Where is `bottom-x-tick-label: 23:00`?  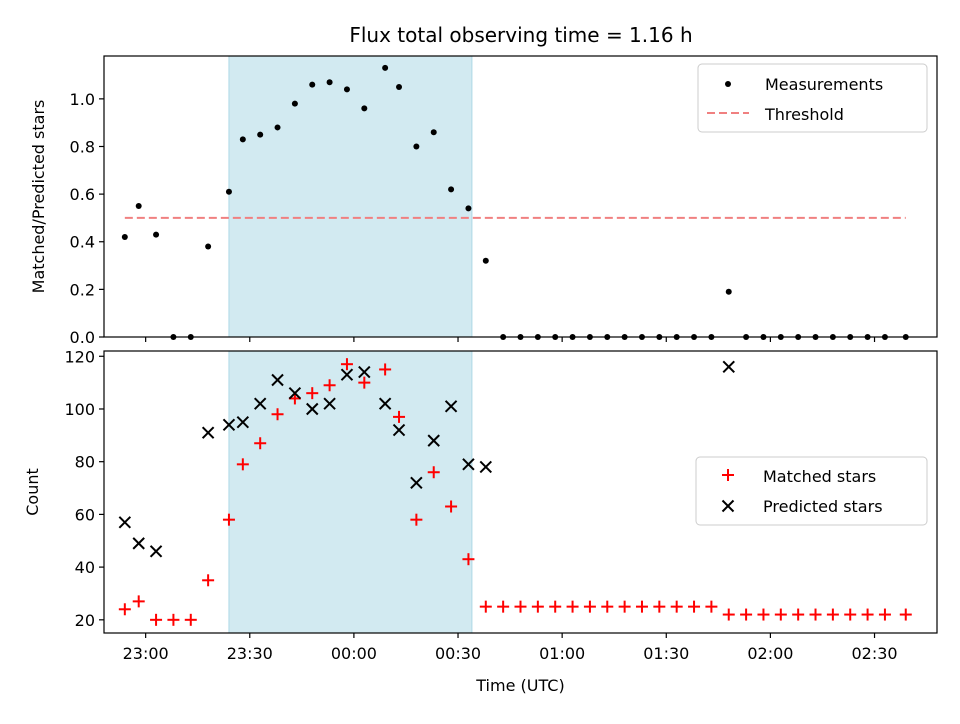
bottom-x-tick-label: 23:00 is located at coordinates (146, 653).